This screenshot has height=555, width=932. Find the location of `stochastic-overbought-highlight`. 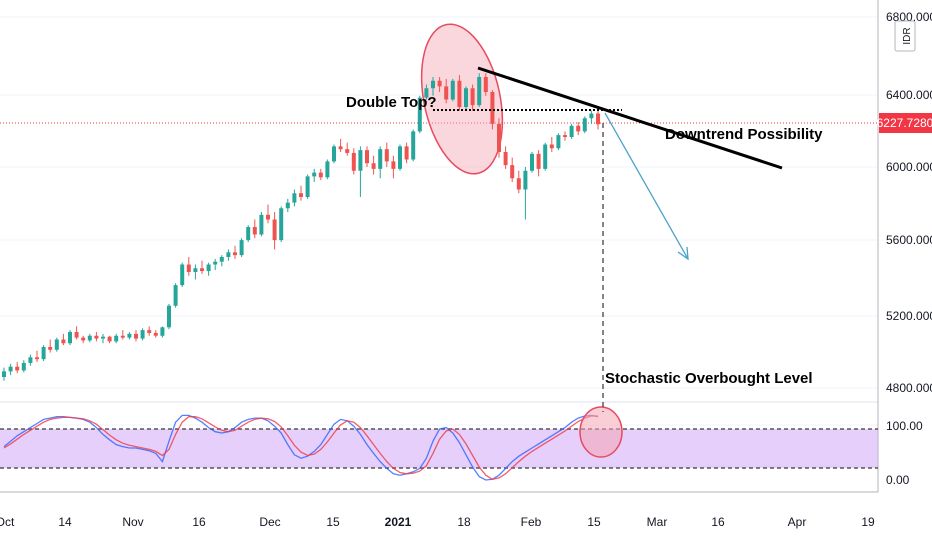

stochastic-overbought-highlight is located at coordinates (601, 432).